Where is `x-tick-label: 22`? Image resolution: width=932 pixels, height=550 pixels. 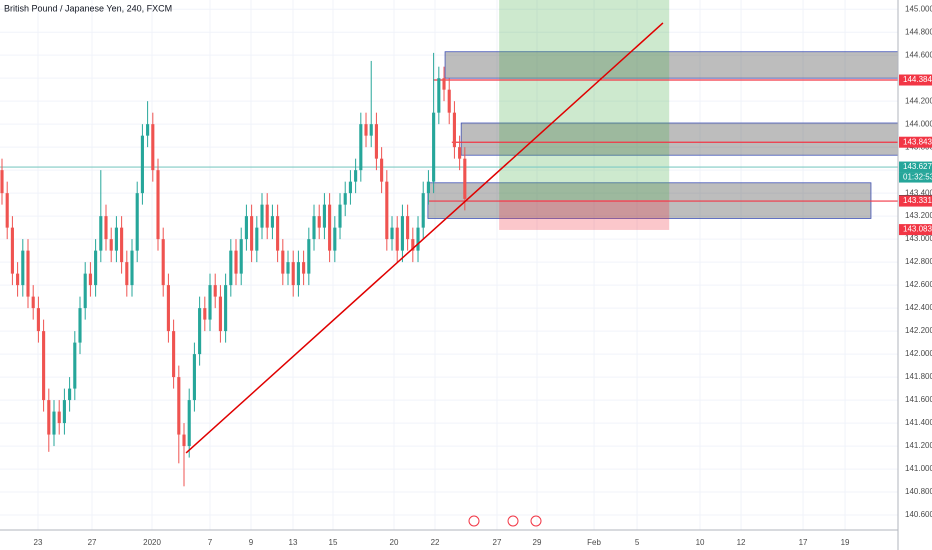 x-tick-label: 22 is located at coordinates (435, 542).